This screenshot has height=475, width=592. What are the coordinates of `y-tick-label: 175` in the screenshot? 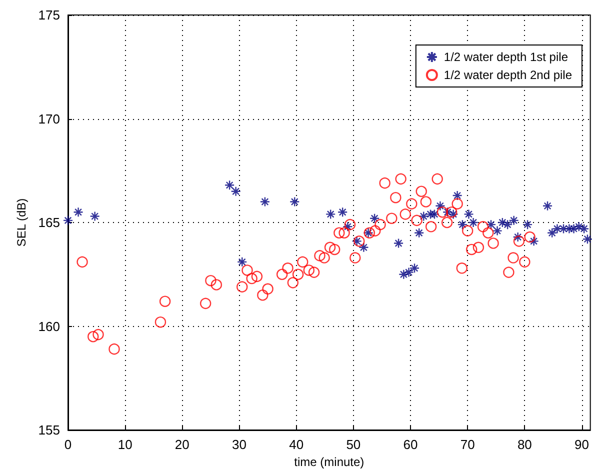 It's located at (49, 15).